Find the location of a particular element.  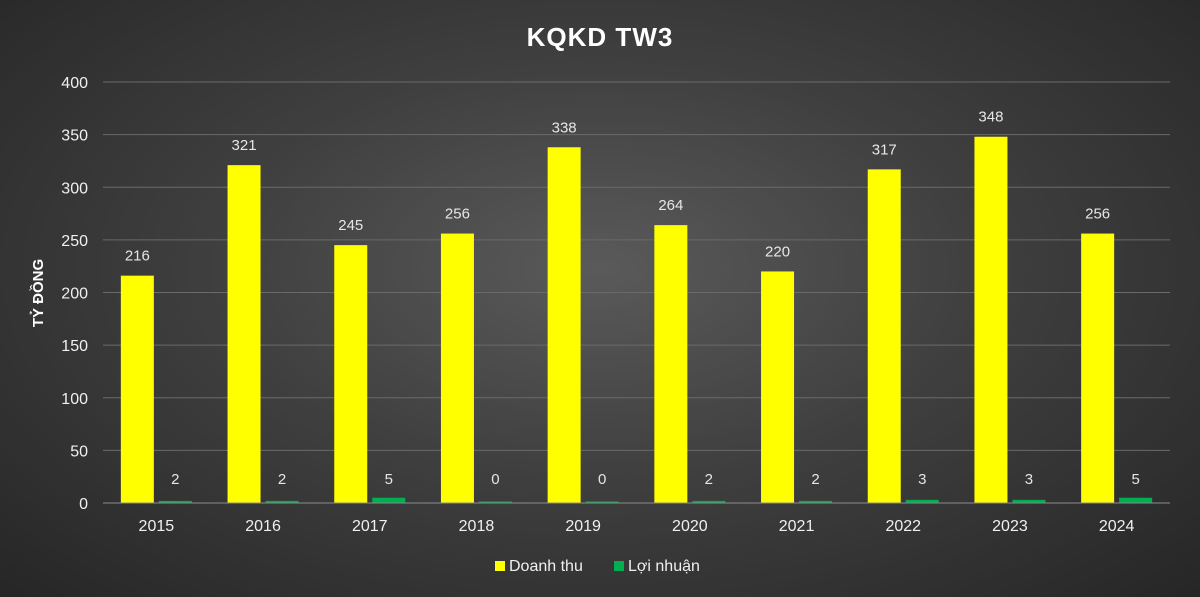

y-axis-label: TỶ ĐỒNG is located at coordinates (38, 293).